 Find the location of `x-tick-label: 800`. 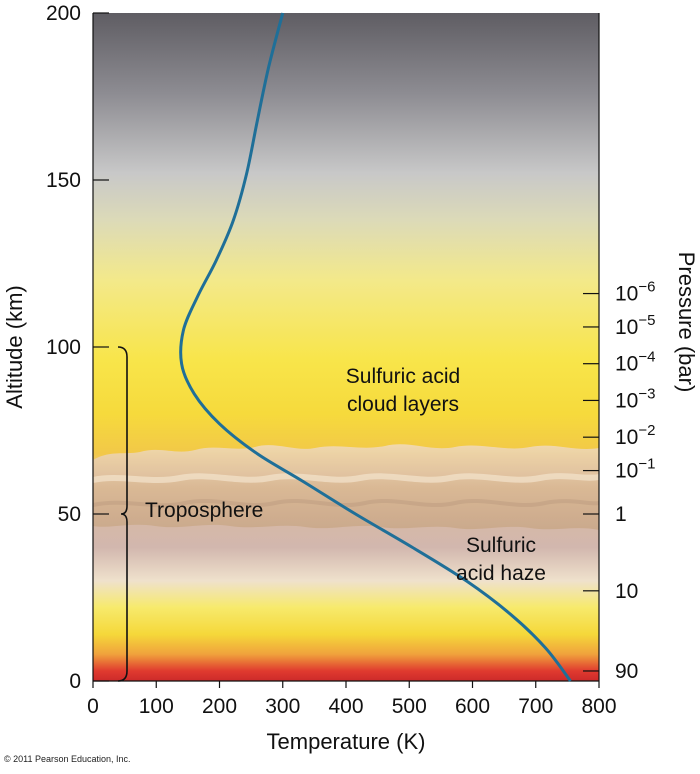

x-tick-label: 800 is located at coordinates (598, 706).